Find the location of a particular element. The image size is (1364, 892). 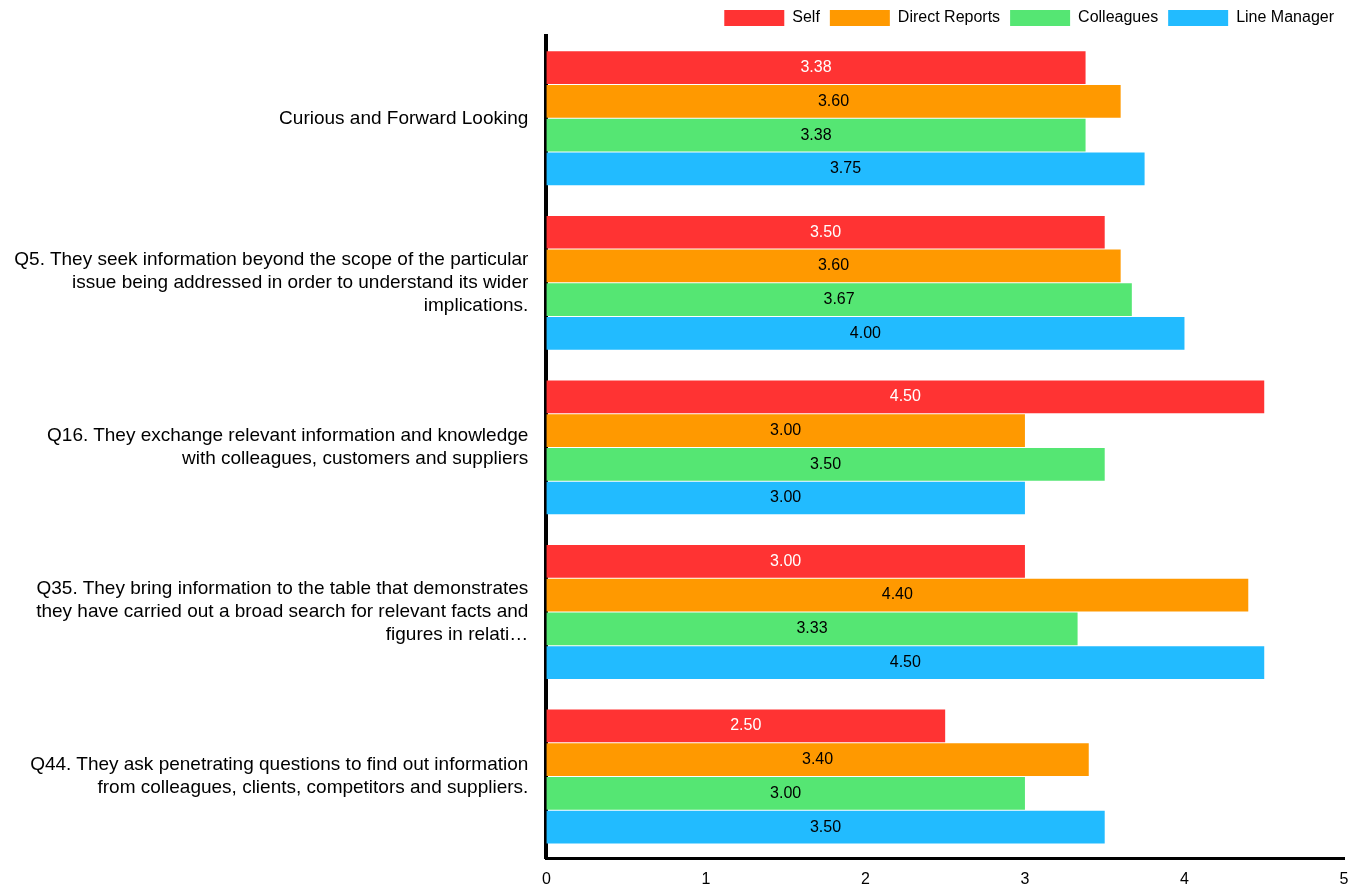

data-label: 3.67 is located at coordinates (839, 299).